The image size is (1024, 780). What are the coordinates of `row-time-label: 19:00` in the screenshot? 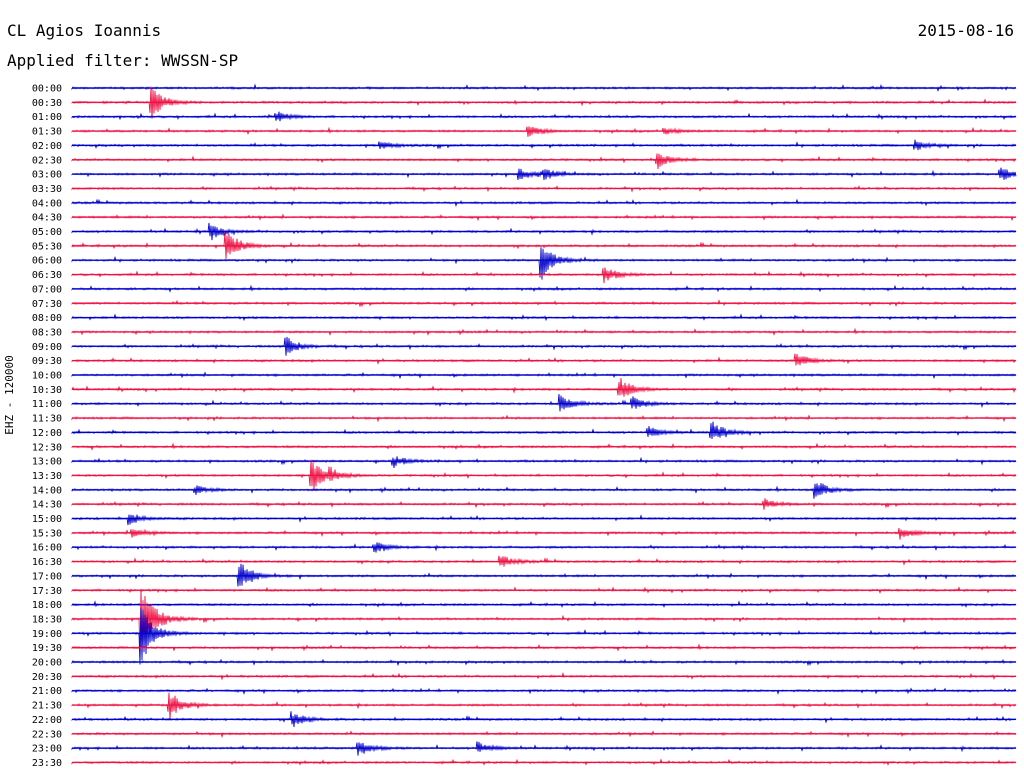 It's located at (47, 634).